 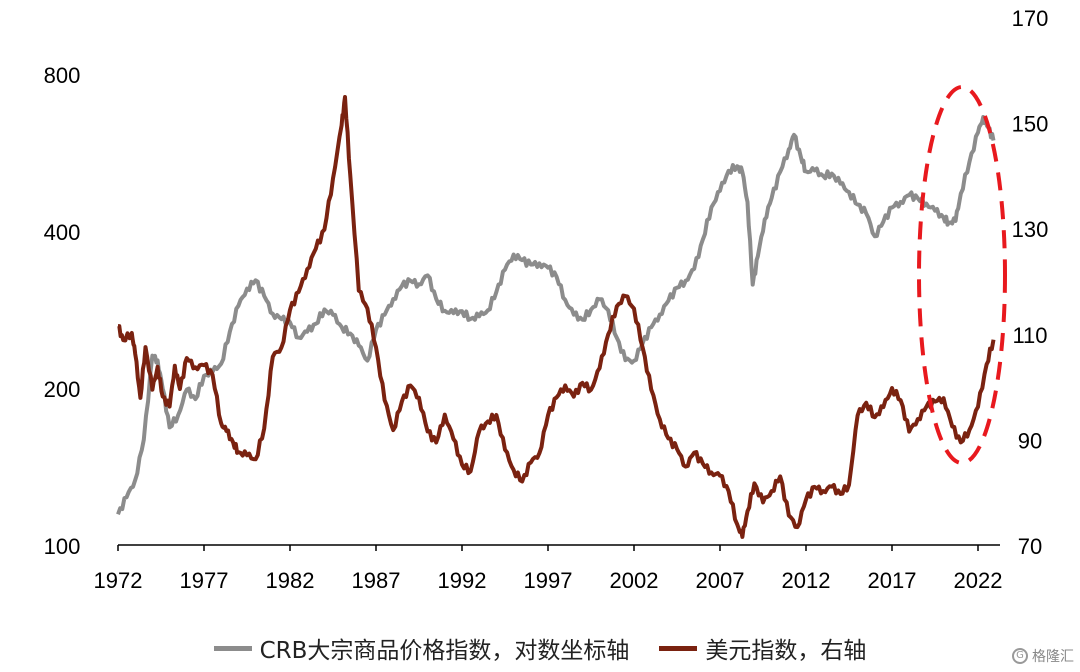 I want to click on x-tick-label: 2007, so click(x=720, y=580).